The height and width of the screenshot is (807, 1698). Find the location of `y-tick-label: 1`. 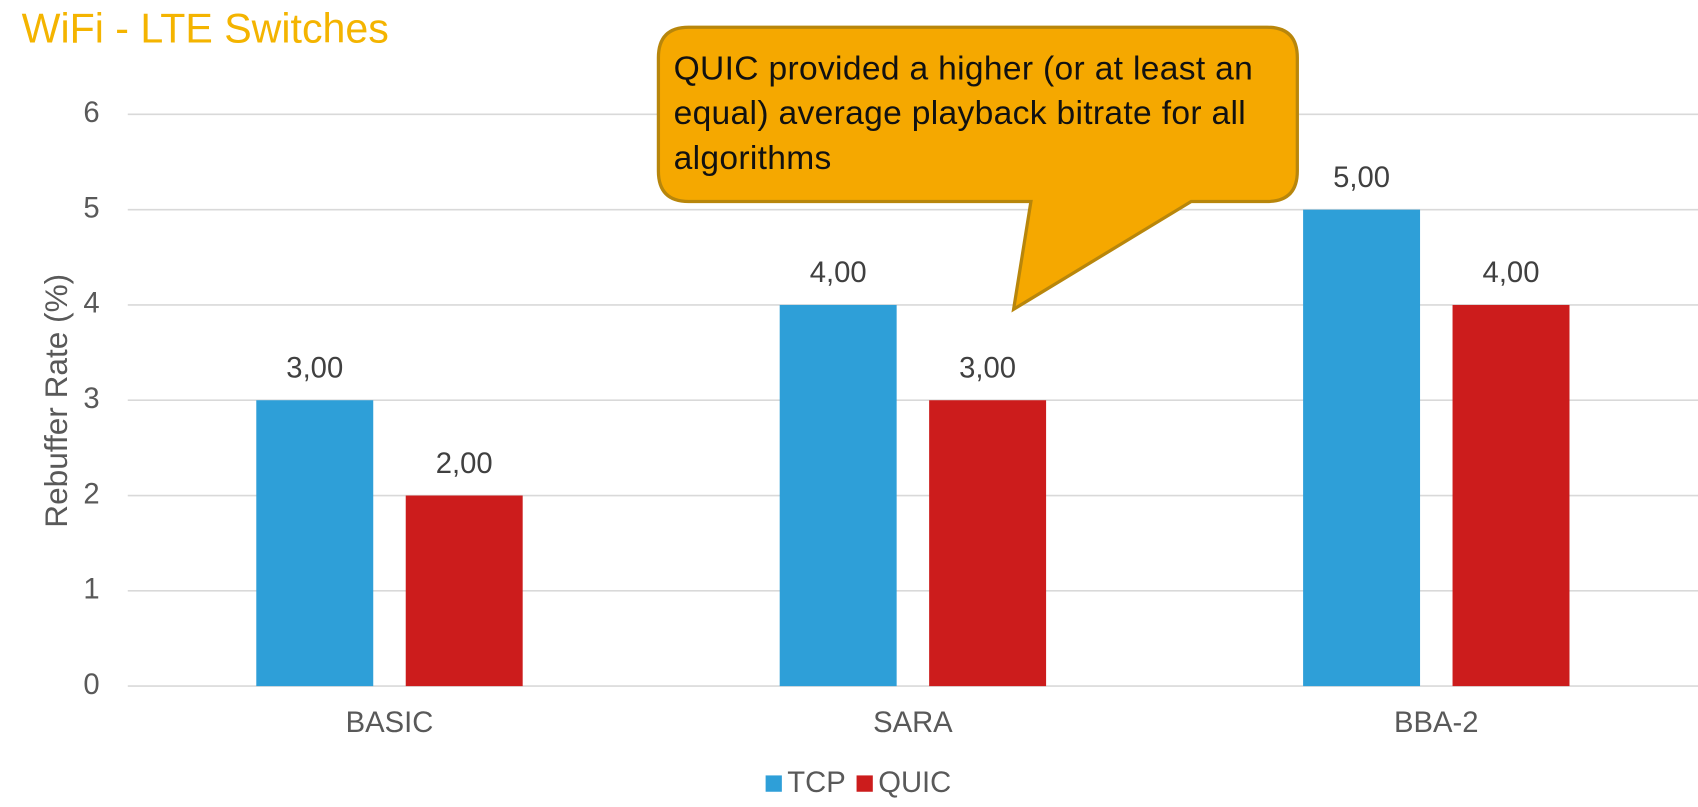

y-tick-label: 1 is located at coordinates (91, 589).